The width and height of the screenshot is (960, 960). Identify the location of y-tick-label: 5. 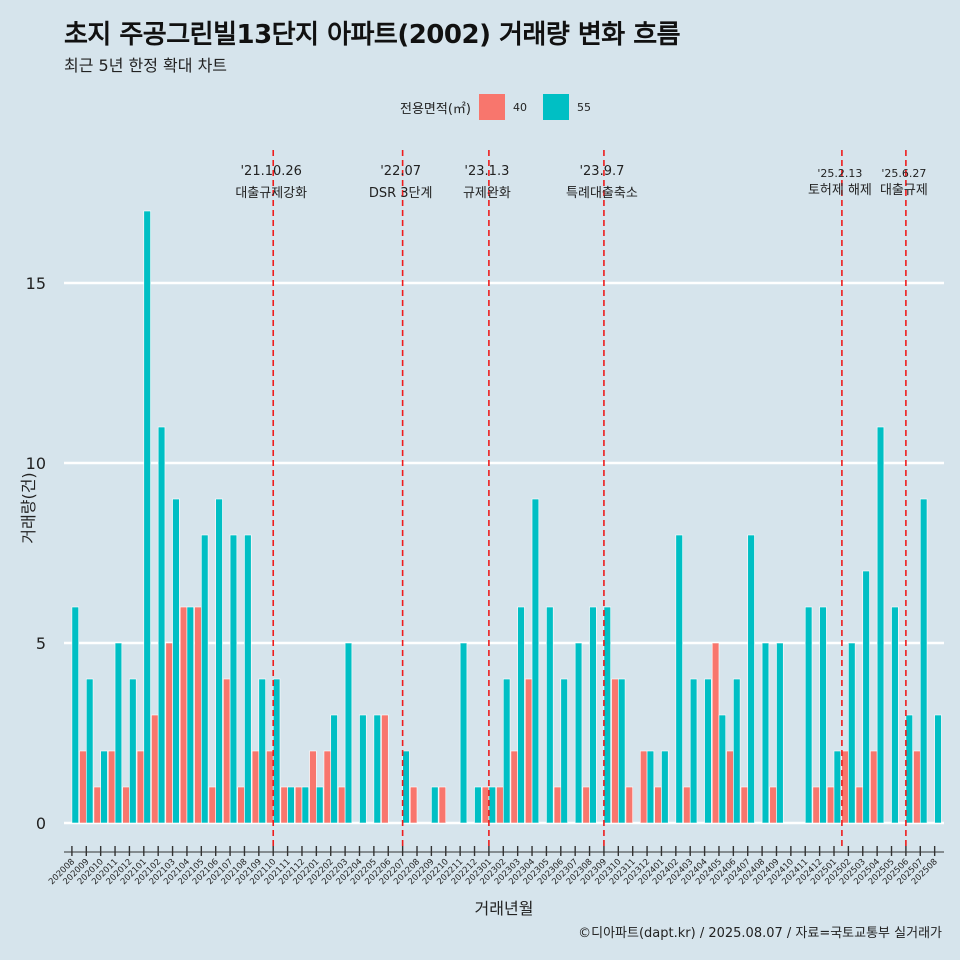
(41, 643).